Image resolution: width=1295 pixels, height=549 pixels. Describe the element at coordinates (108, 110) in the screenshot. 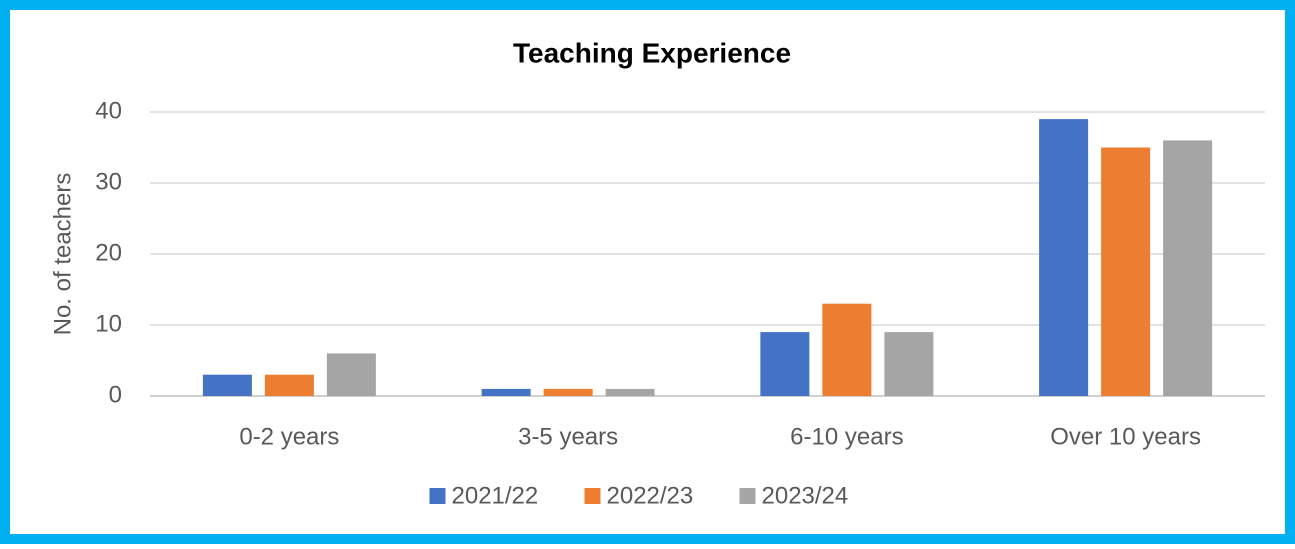

I see `y-tick-label: 40` at that location.